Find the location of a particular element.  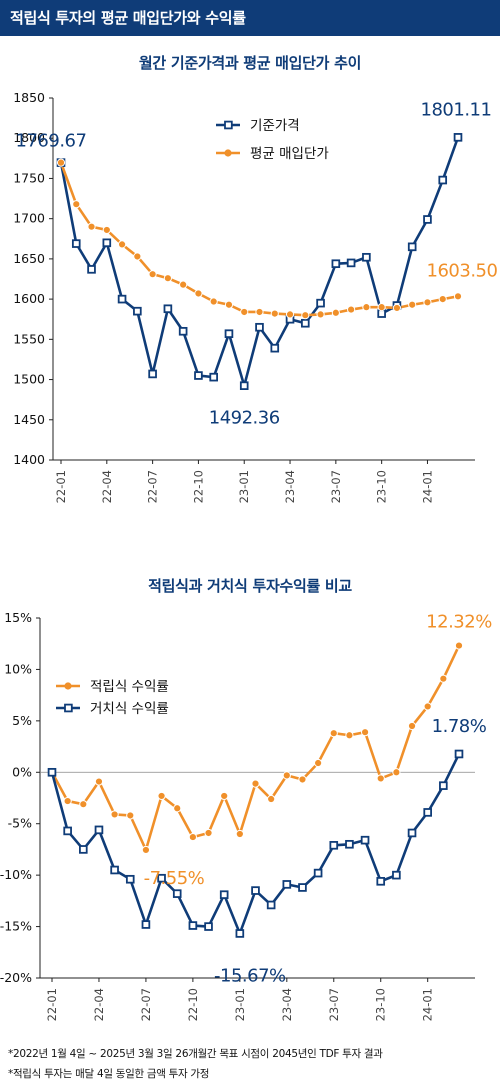

y-tick-label: 1600 is located at coordinates (29, 298).